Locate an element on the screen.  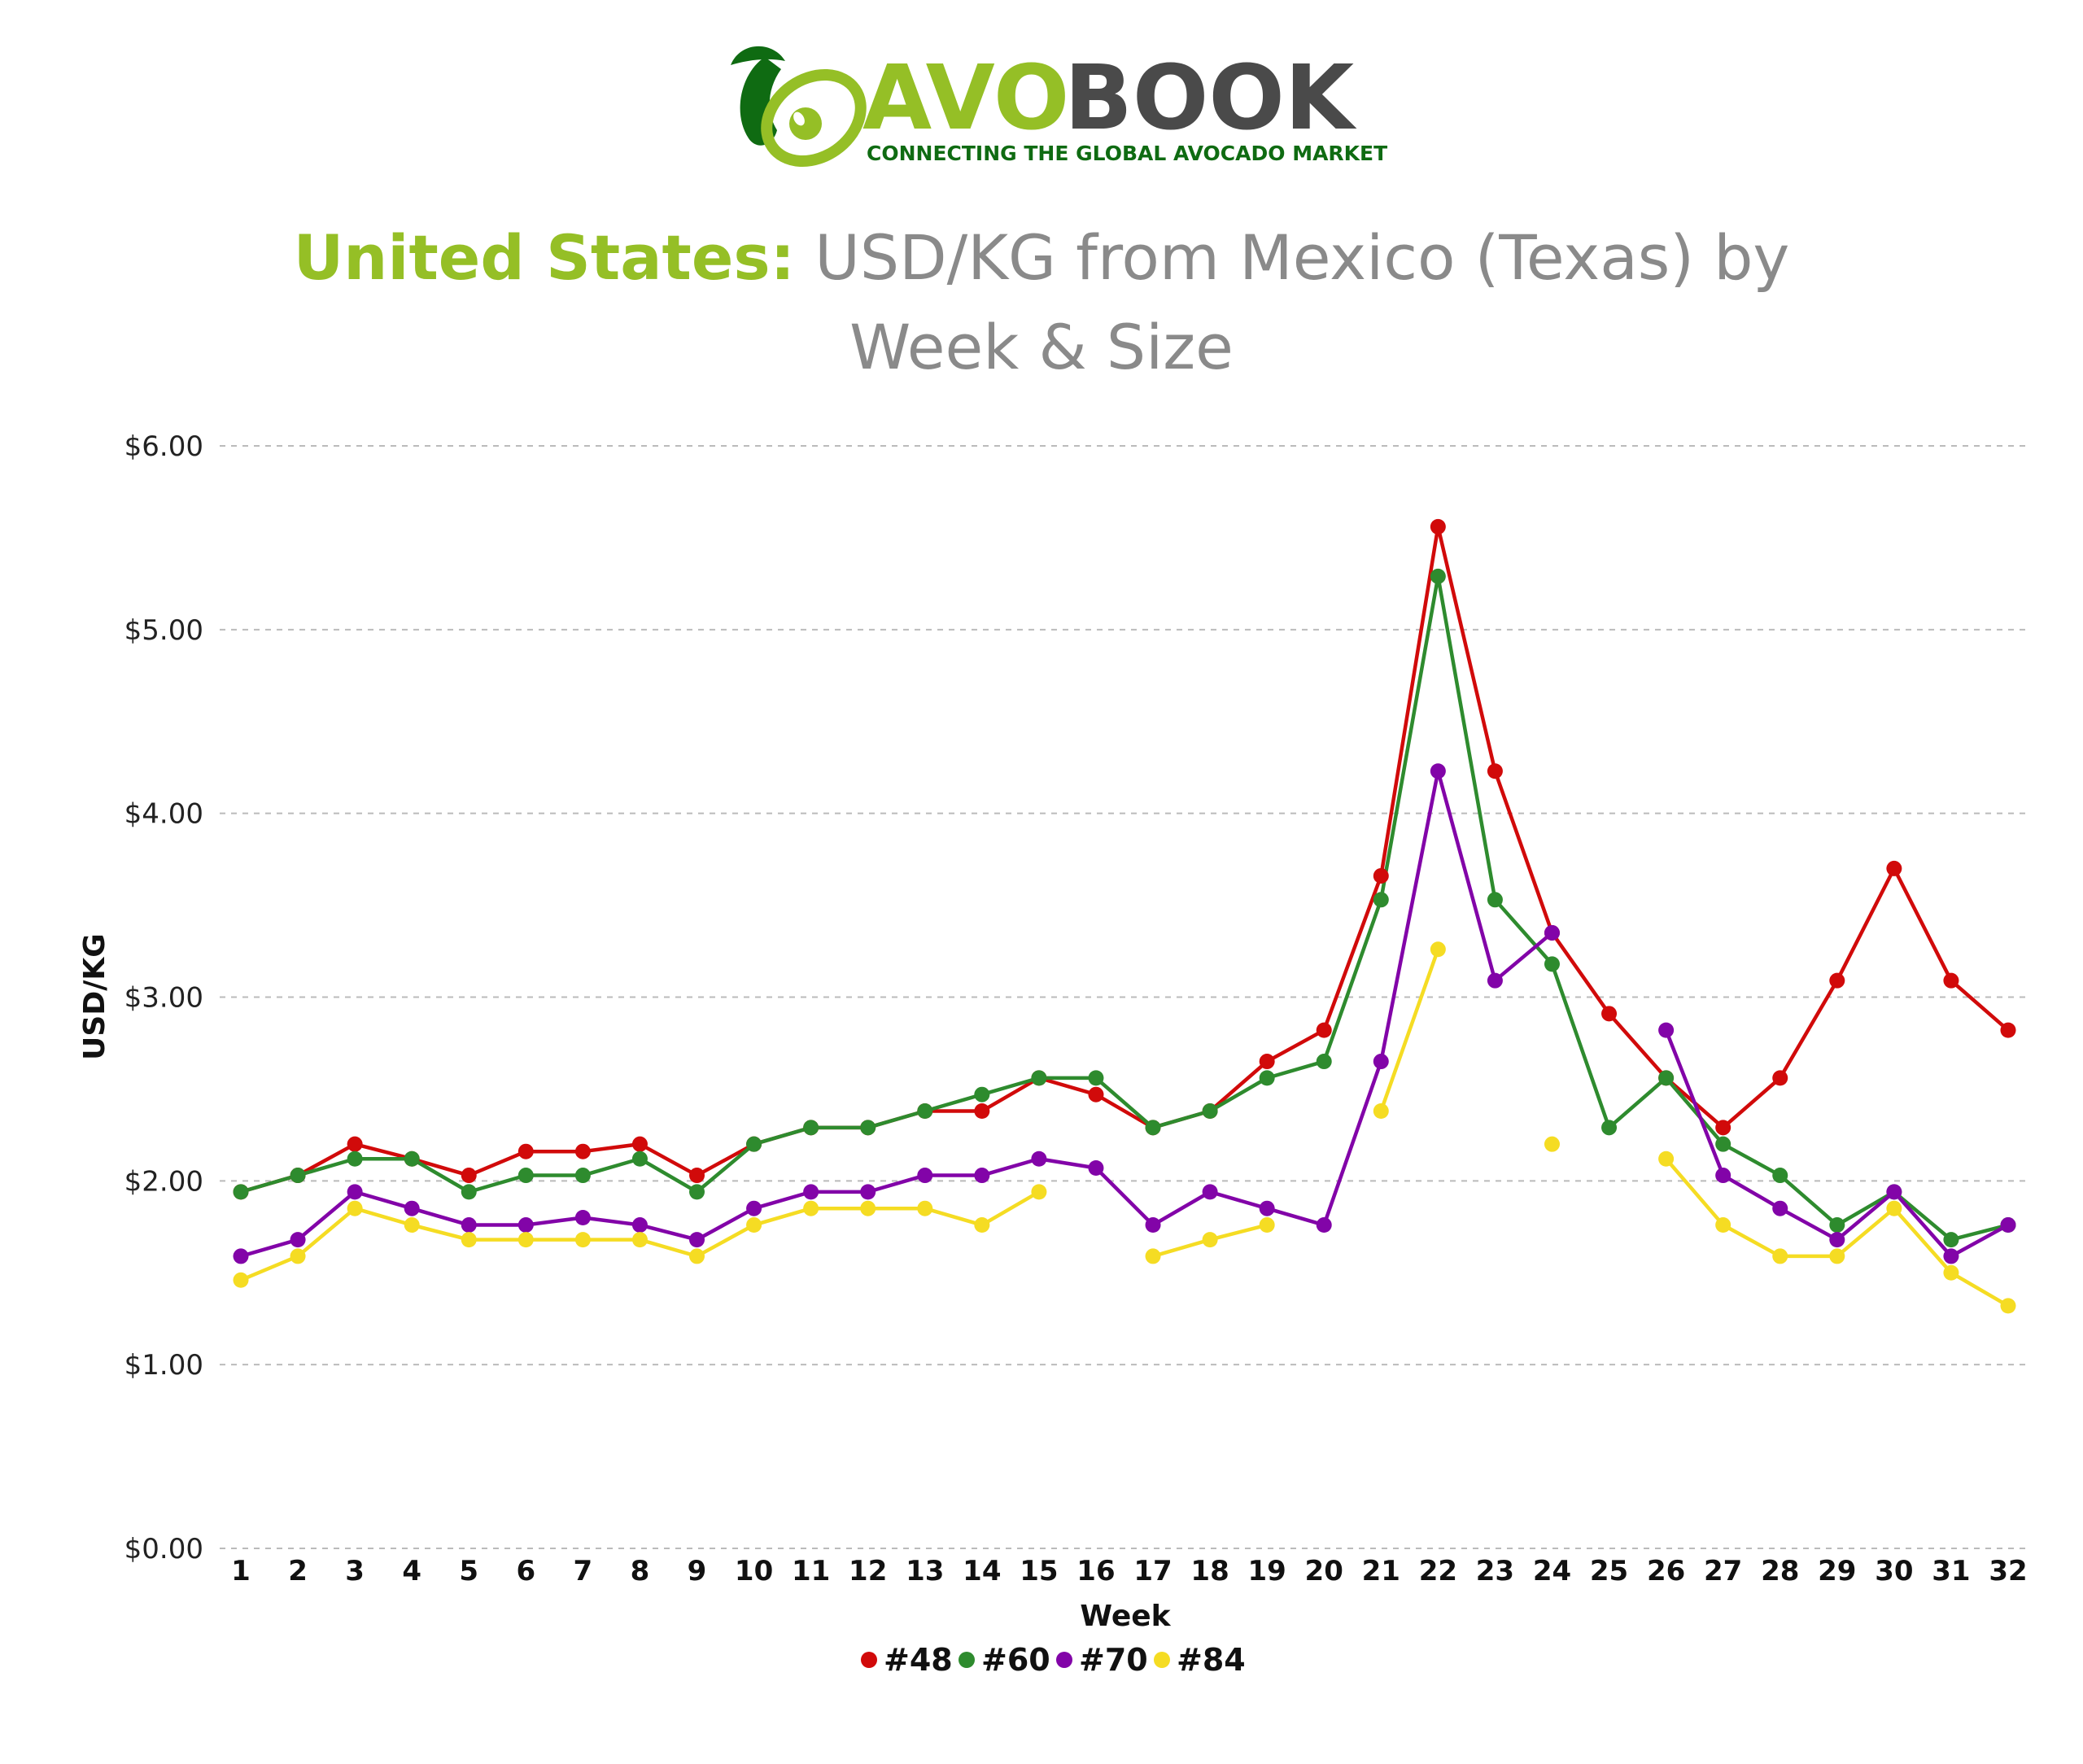
y-tick-label: $0.00 is located at coordinates (163, 1549).